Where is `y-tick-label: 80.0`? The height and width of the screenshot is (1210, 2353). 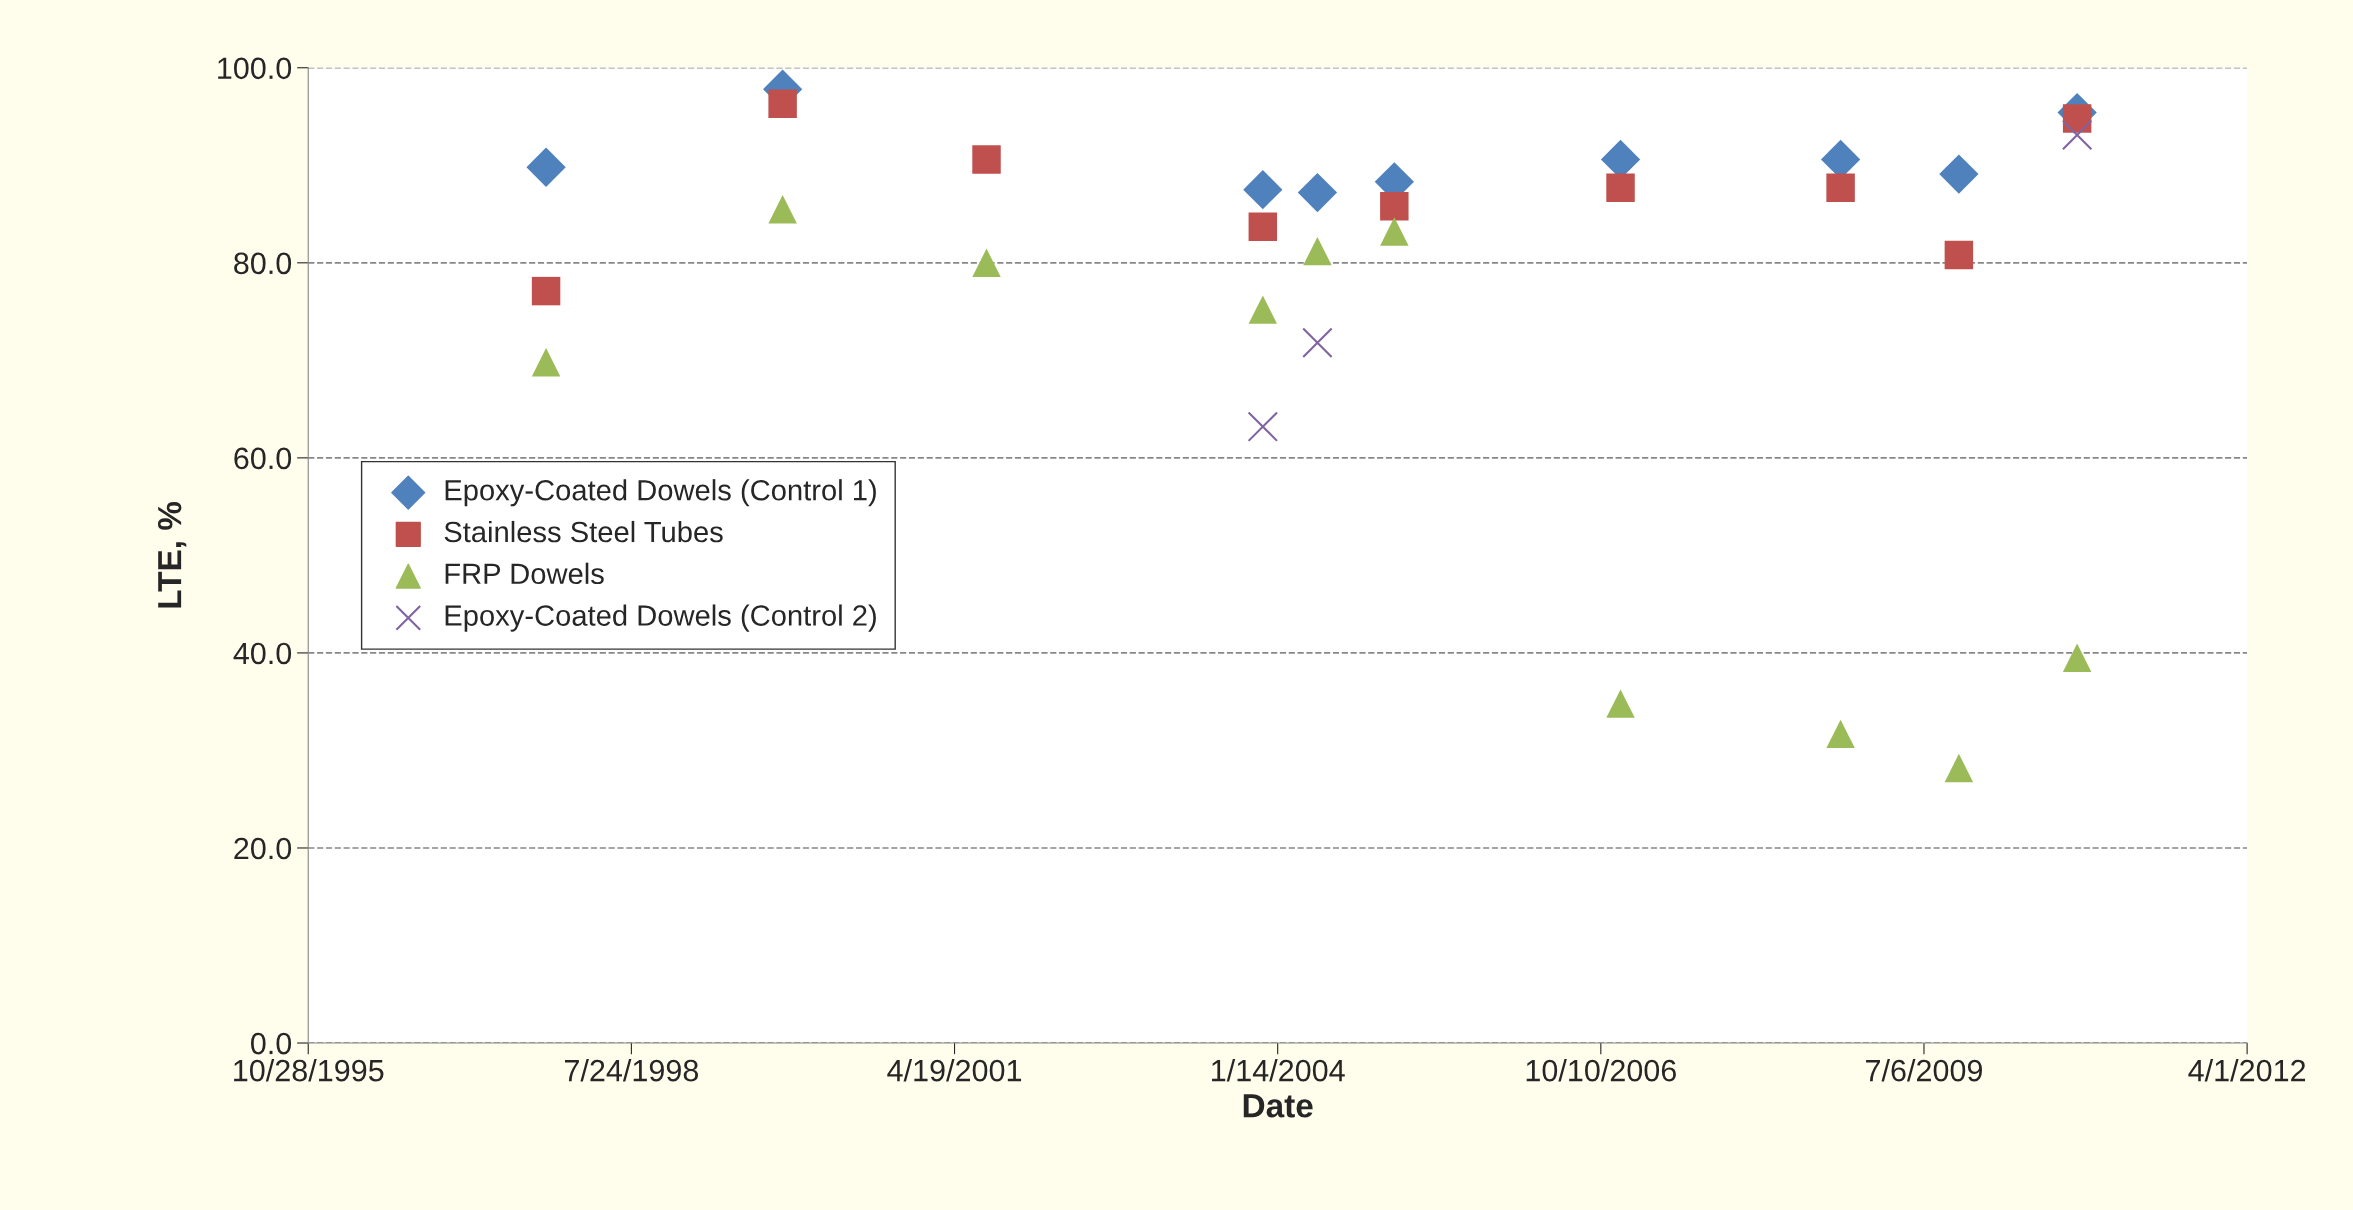
y-tick-label: 80.0 is located at coordinates (263, 263).